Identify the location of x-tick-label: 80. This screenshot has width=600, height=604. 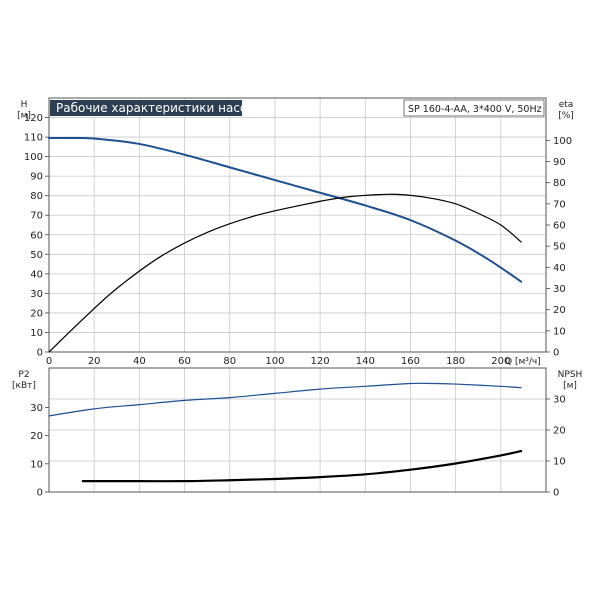
(229, 361).